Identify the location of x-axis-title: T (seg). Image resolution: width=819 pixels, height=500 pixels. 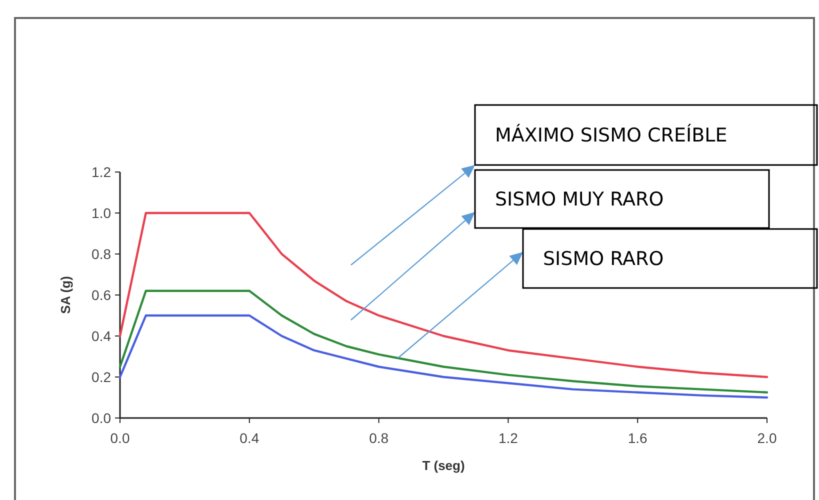
(443, 465).